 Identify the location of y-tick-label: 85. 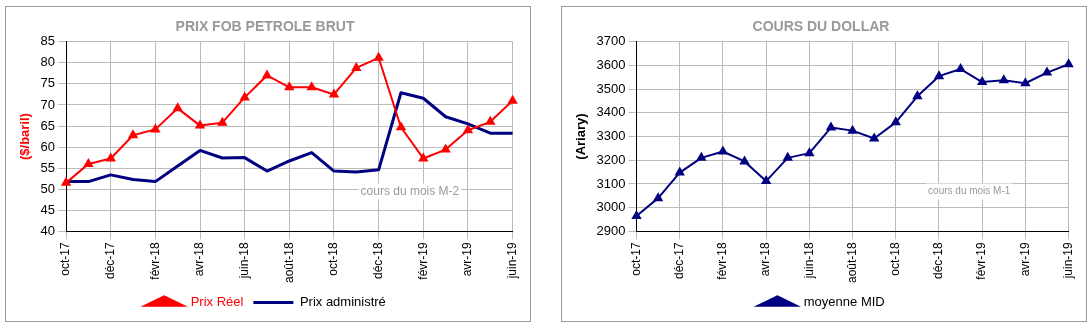
(48, 41).